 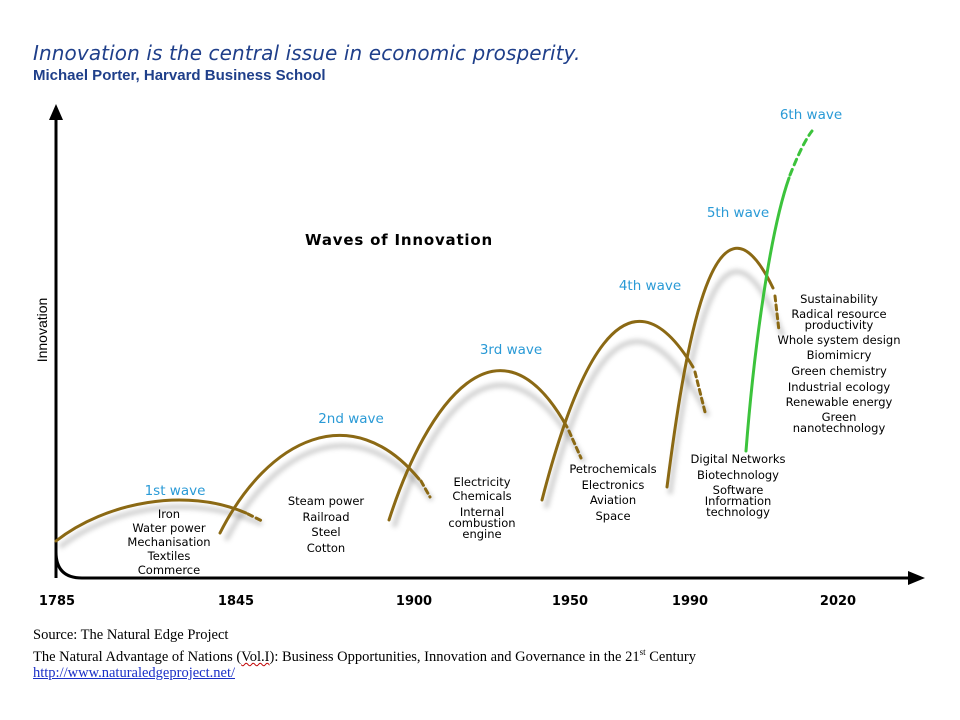 What do you see at coordinates (255, 517) in the screenshot?
I see `wave-1-tail` at bounding box center [255, 517].